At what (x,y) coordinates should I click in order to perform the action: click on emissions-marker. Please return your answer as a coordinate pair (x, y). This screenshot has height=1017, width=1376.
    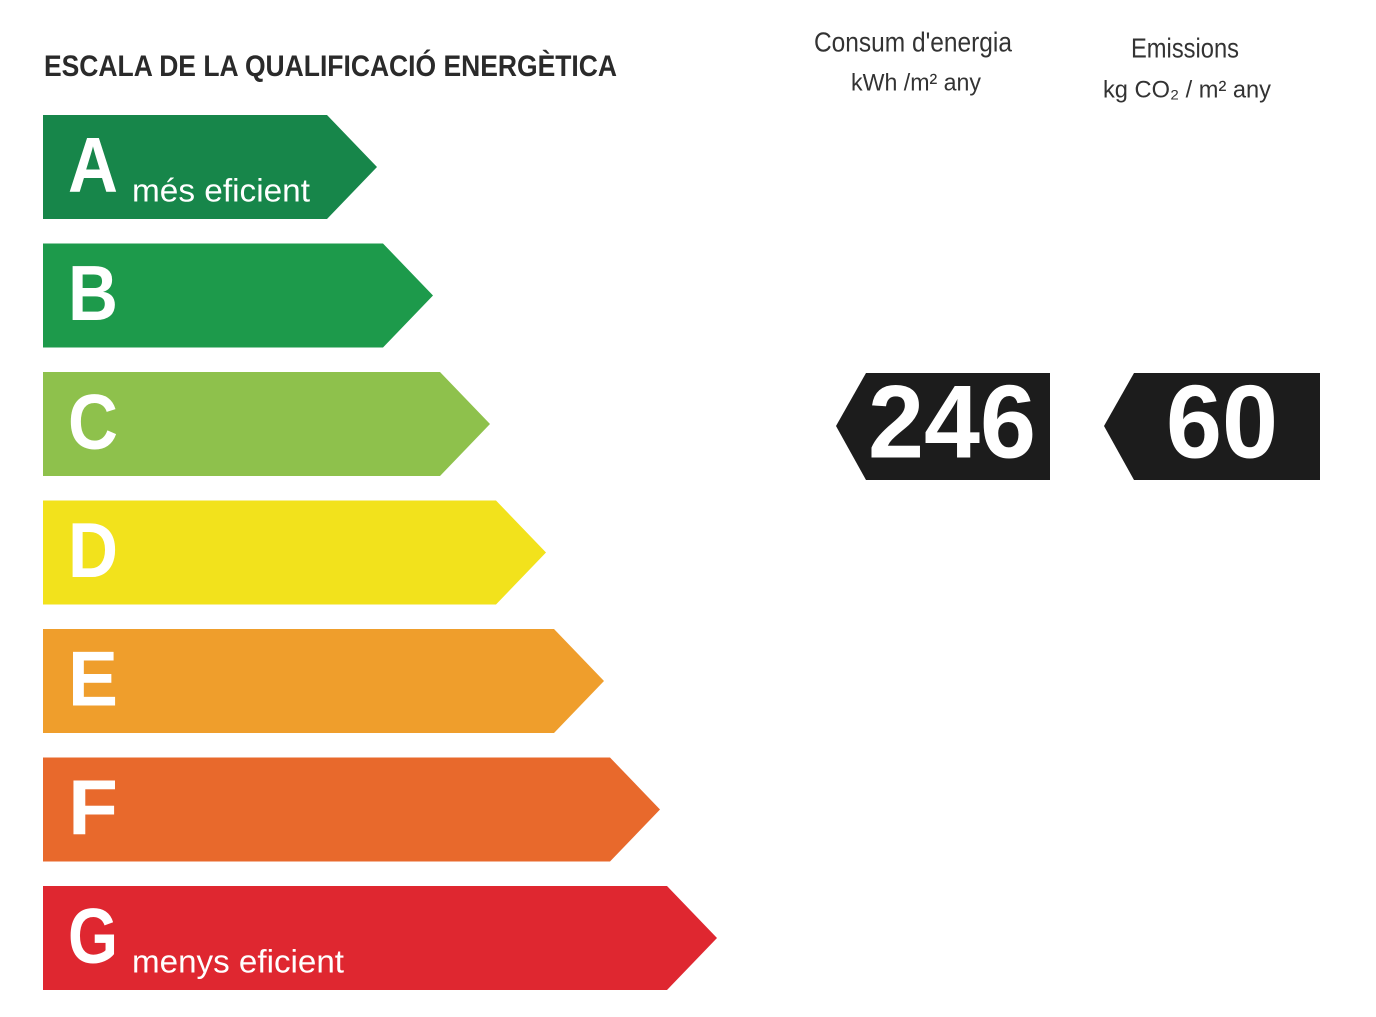
    Looking at the image, I should click on (1212, 426).